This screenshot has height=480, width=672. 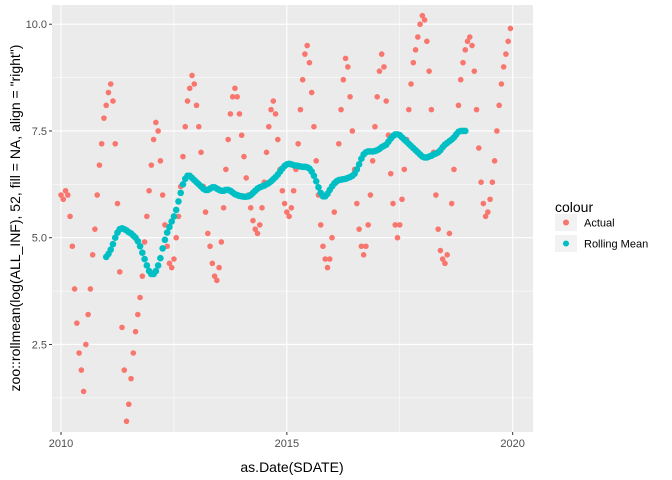 I want to click on legend-key-rolling-mean, so click(x=566, y=243).